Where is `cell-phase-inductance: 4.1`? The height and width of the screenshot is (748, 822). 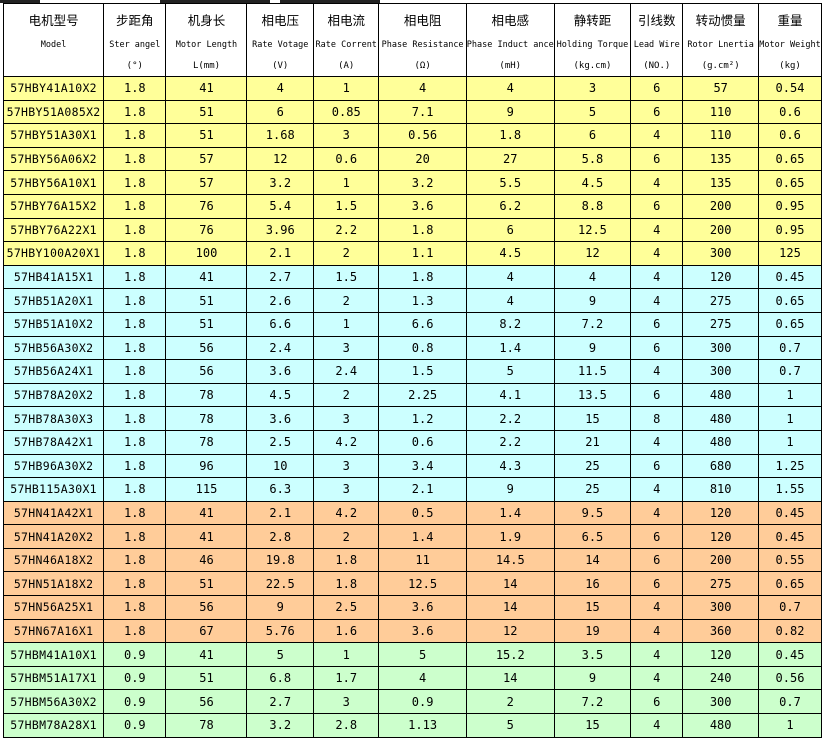 cell-phase-inductance: 4.1 is located at coordinates (510, 395).